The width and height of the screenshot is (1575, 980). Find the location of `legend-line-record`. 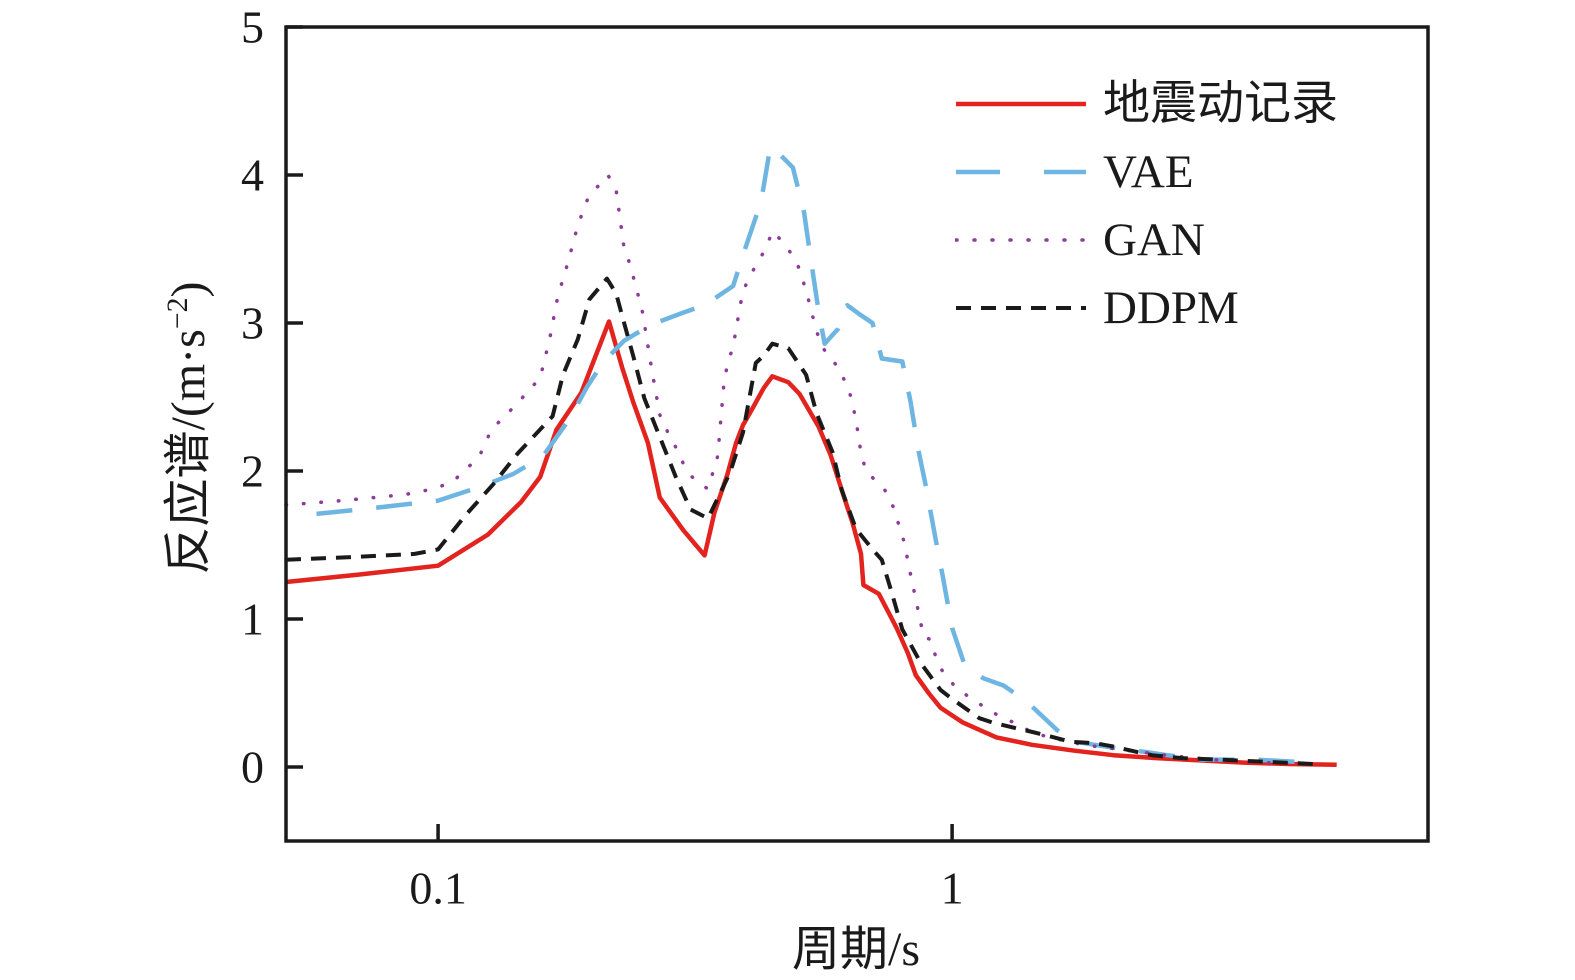

legend-line-record is located at coordinates (1021, 104).